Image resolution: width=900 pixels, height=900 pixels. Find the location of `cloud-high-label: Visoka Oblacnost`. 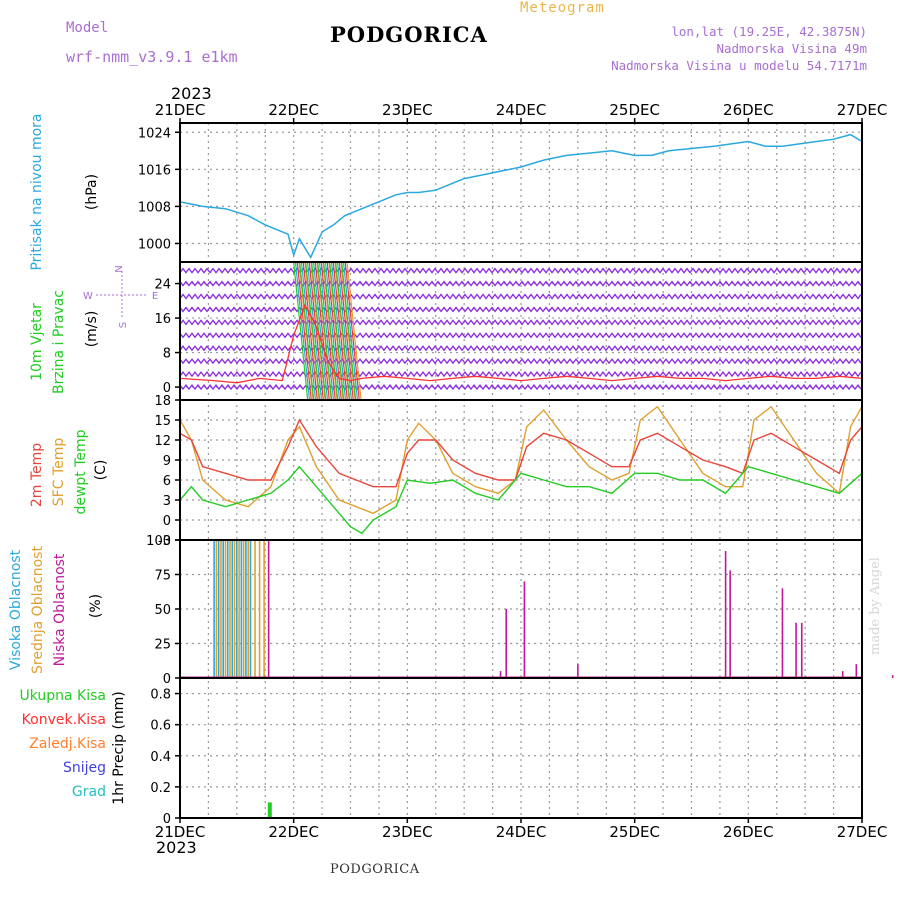

cloud-high-label: Visoka Oblacnost is located at coordinates (16, 609).